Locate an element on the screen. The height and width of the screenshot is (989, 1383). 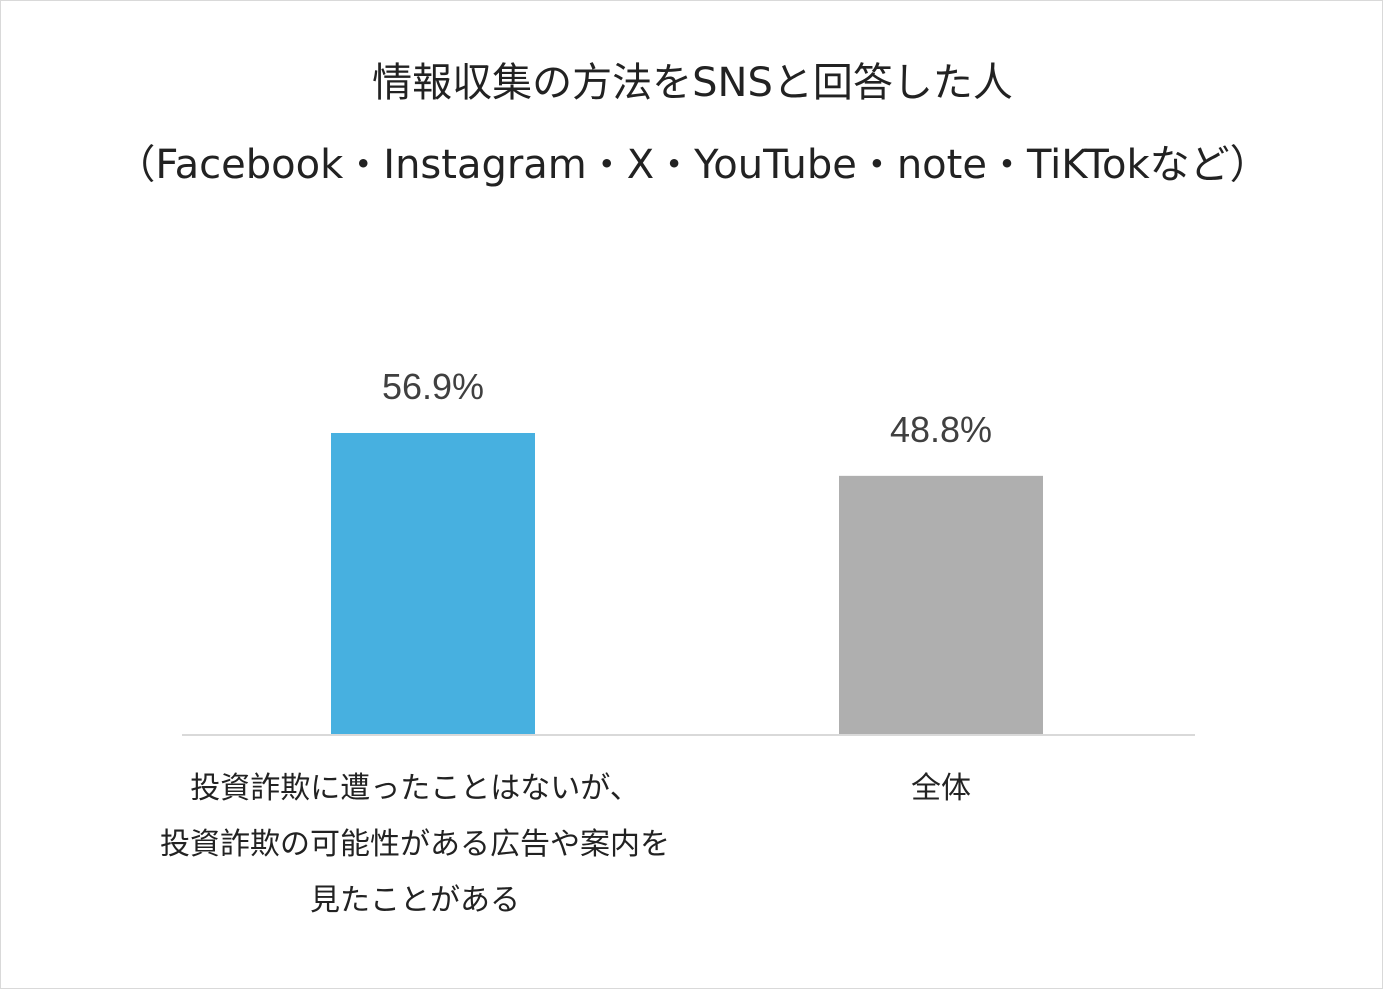
category-label-0-line-2: 見たことがある is located at coordinates (415, 900).